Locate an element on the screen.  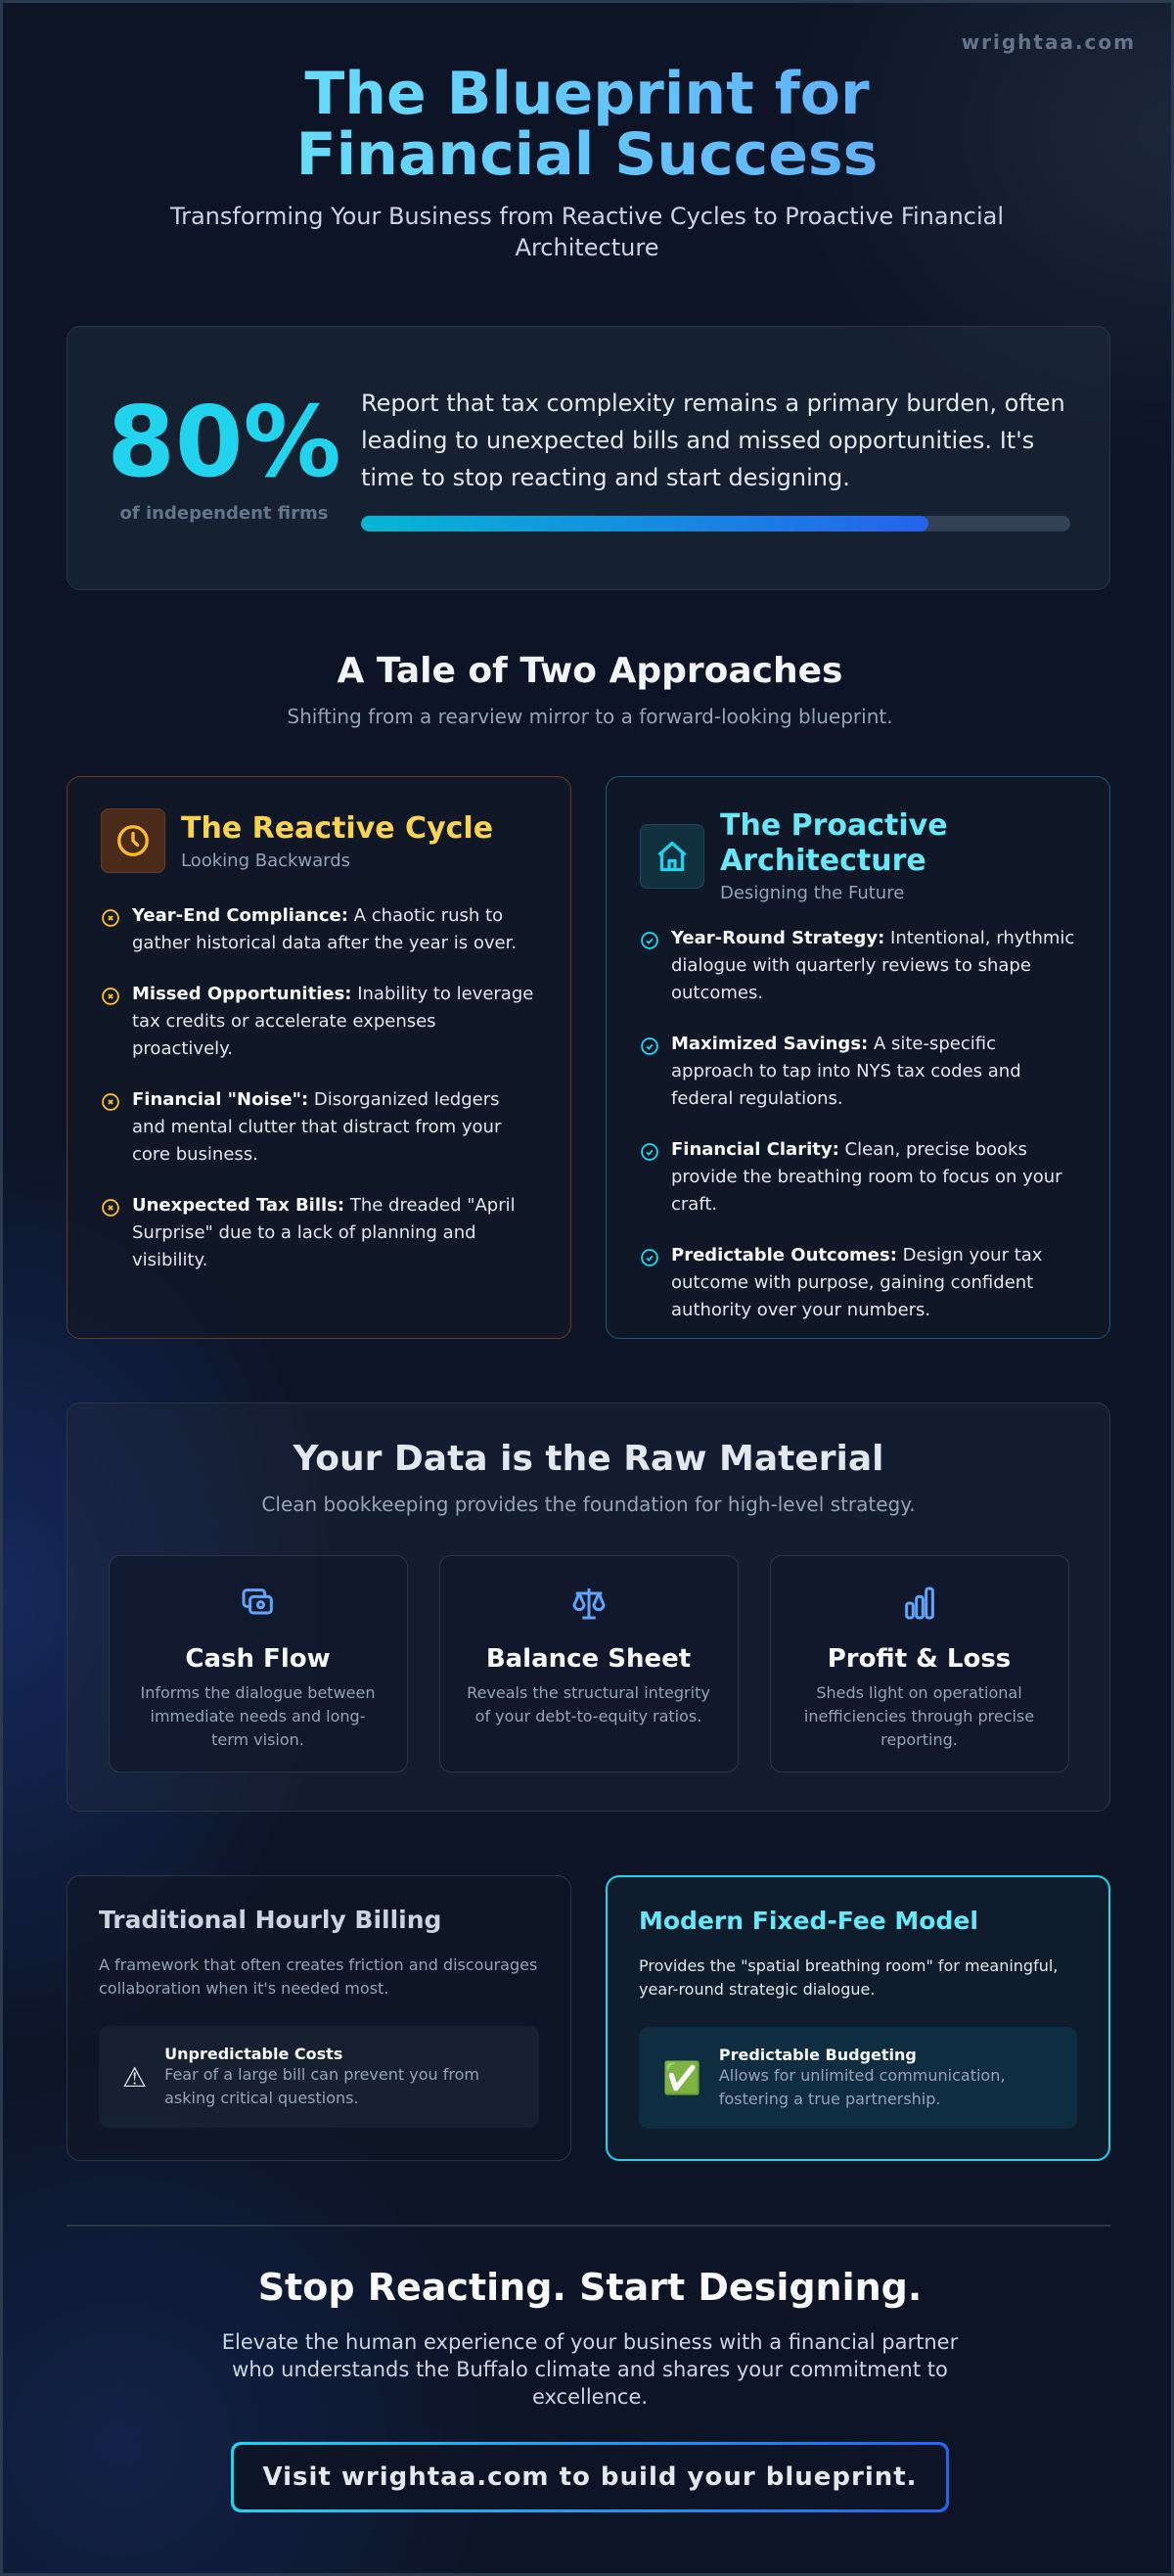
tile-title: Cash Flow is located at coordinates (258, 1659).